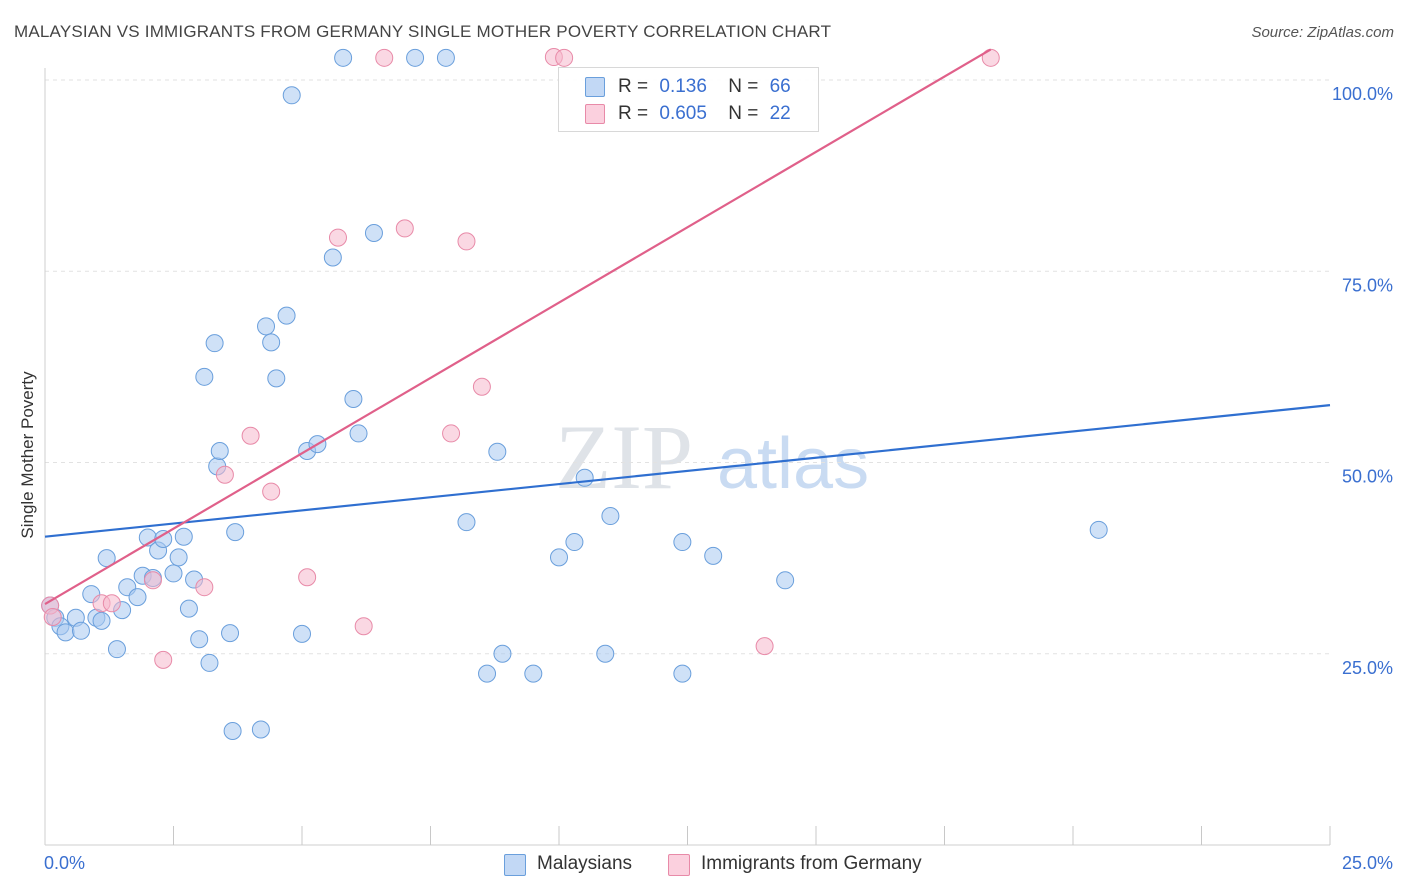 The width and height of the screenshot is (1406, 892). I want to click on y-tick-label: 75.0%, so click(1367, 285).